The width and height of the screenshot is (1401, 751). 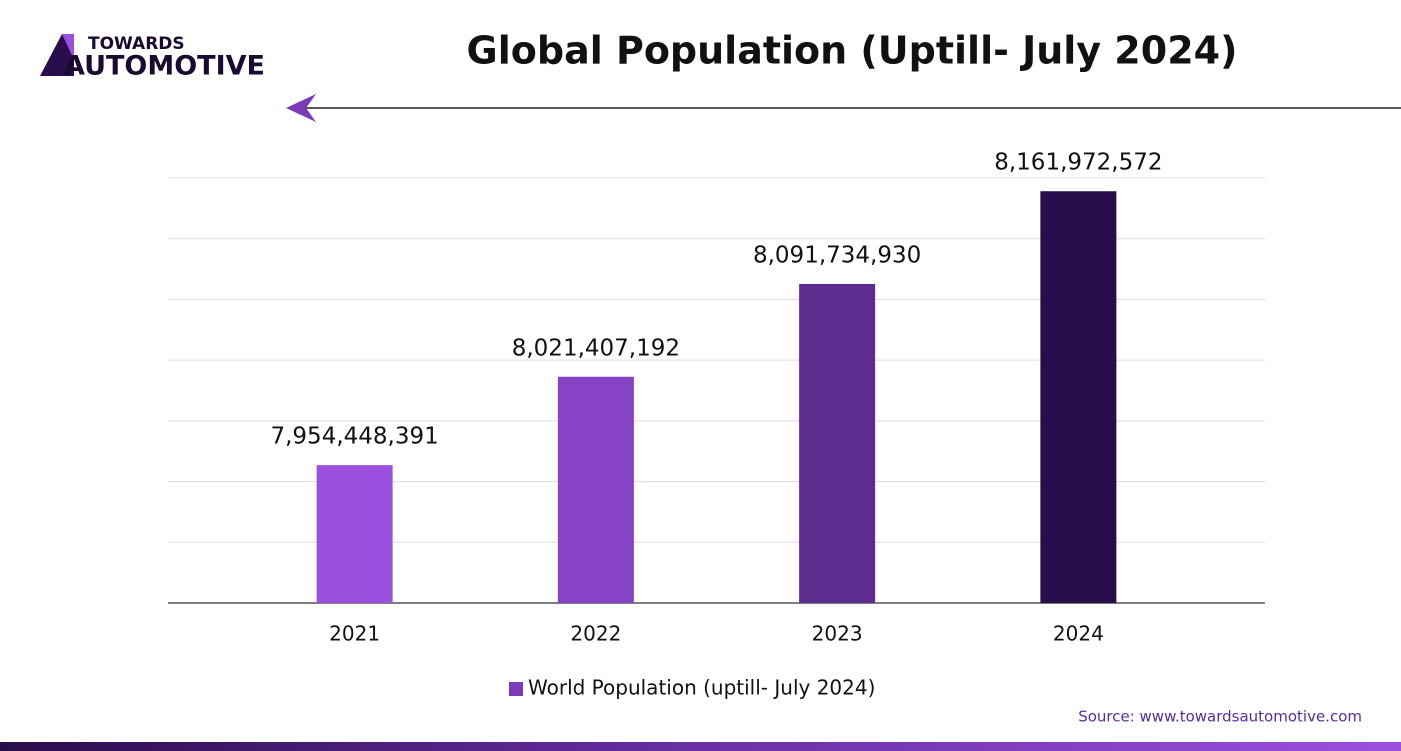 What do you see at coordinates (852, 51) in the screenshot?
I see `chart-title: Global Population (Uptill- July 2024)` at bounding box center [852, 51].